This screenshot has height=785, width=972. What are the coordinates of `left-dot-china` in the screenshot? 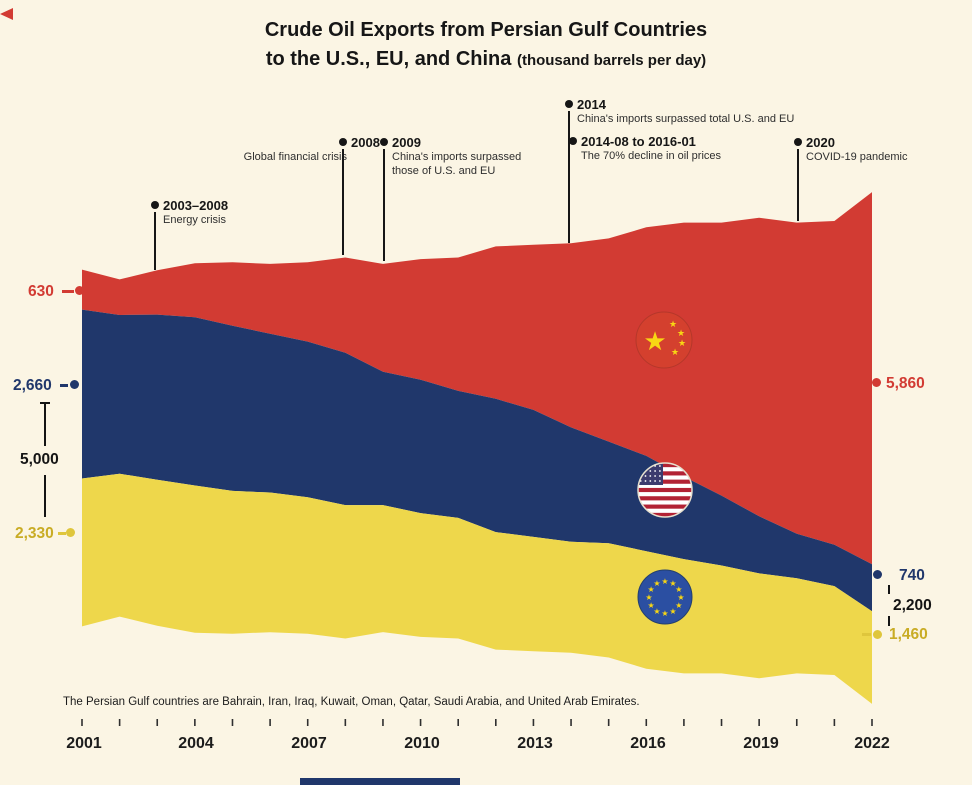 It's located at (79, 290).